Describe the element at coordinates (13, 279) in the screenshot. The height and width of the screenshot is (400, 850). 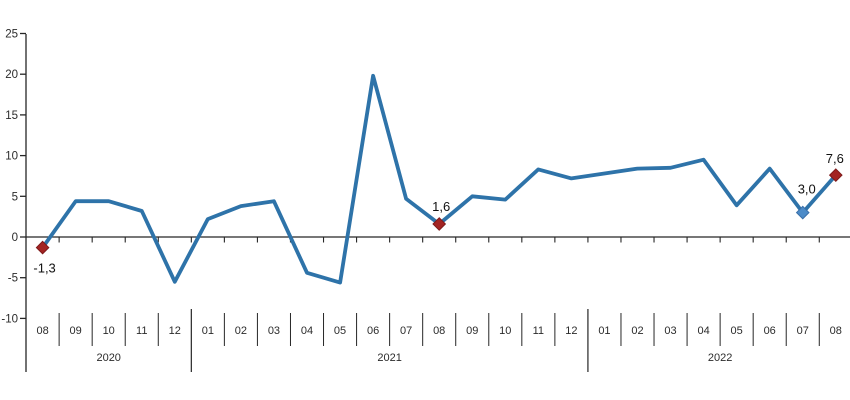
I see `y-axis-tick-label: -5` at that location.